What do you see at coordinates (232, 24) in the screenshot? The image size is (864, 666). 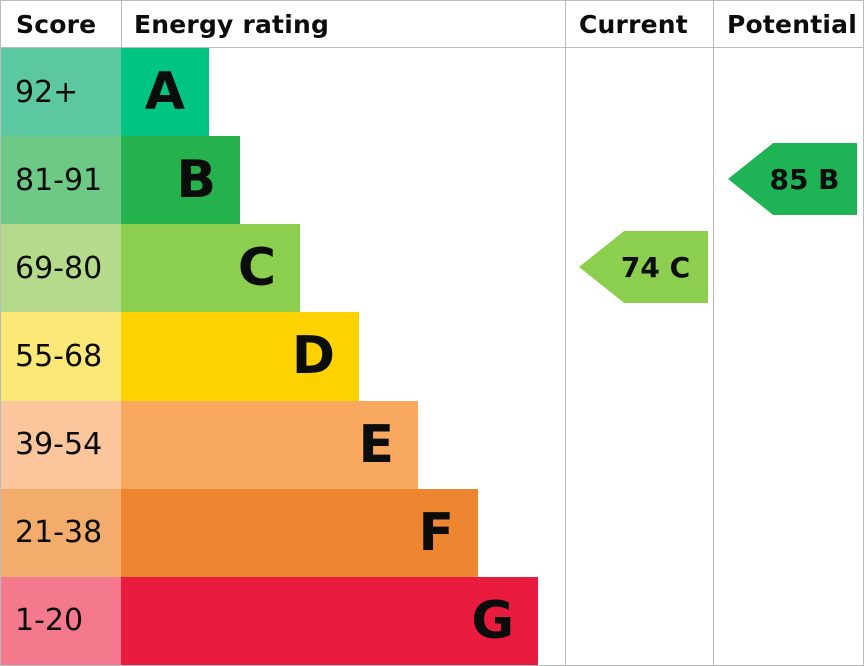 I see `header-energy-rating: Energy rating` at bounding box center [232, 24].